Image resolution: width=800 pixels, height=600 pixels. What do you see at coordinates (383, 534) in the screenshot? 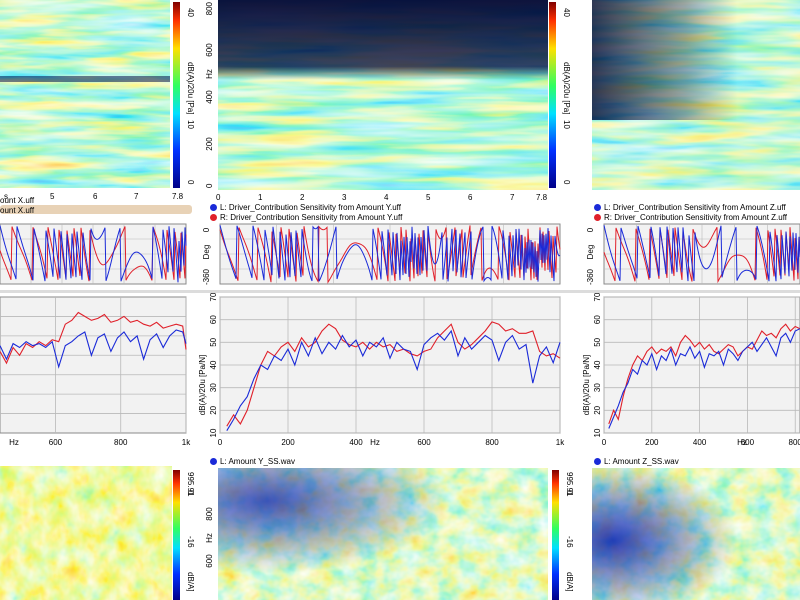
I see `spectrogram-middle-bottom` at bounding box center [383, 534].